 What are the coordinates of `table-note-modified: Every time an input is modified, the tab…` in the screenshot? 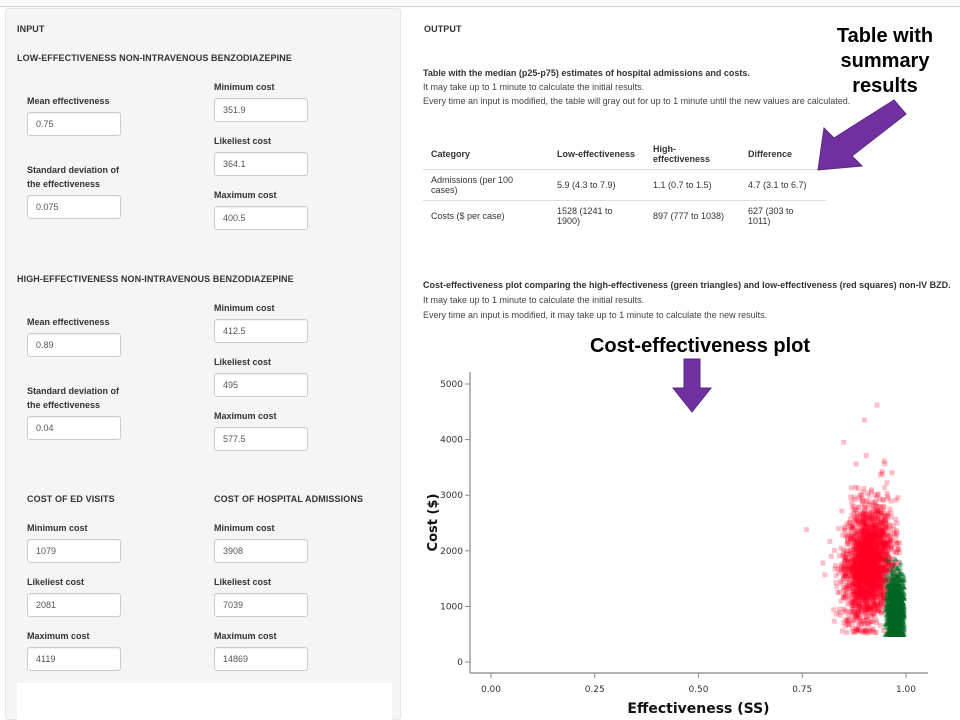 It's located at (637, 101).